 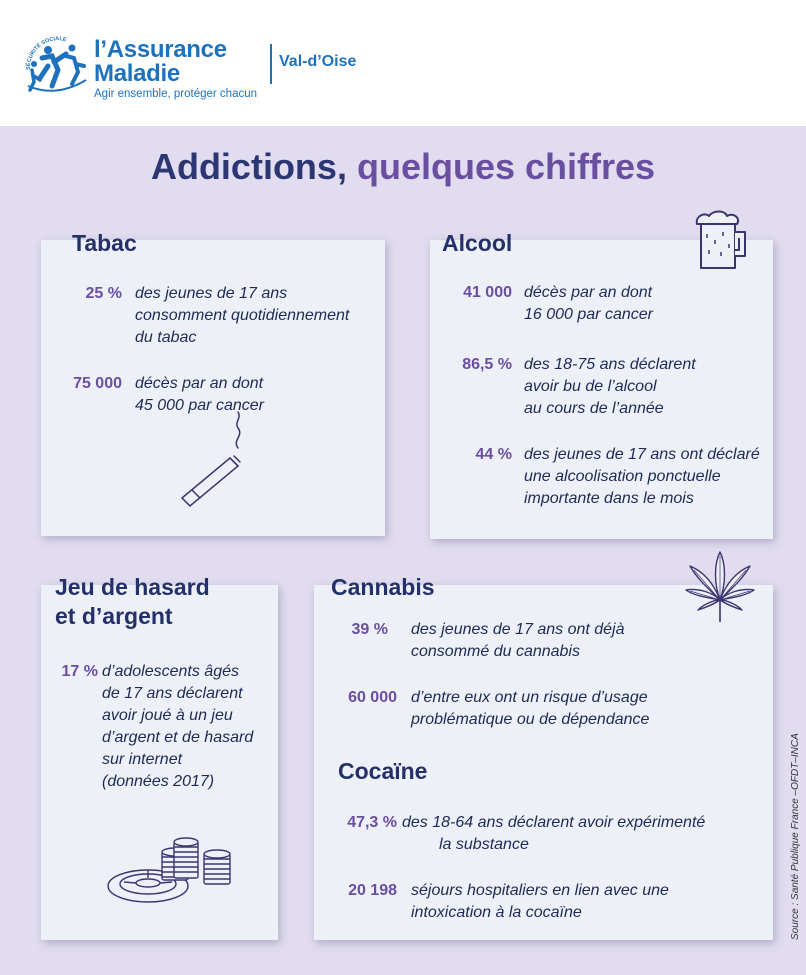 What do you see at coordinates (588, 303) in the screenshot?
I see `stat-text: décès par an dont 16 000 par cancer` at bounding box center [588, 303].